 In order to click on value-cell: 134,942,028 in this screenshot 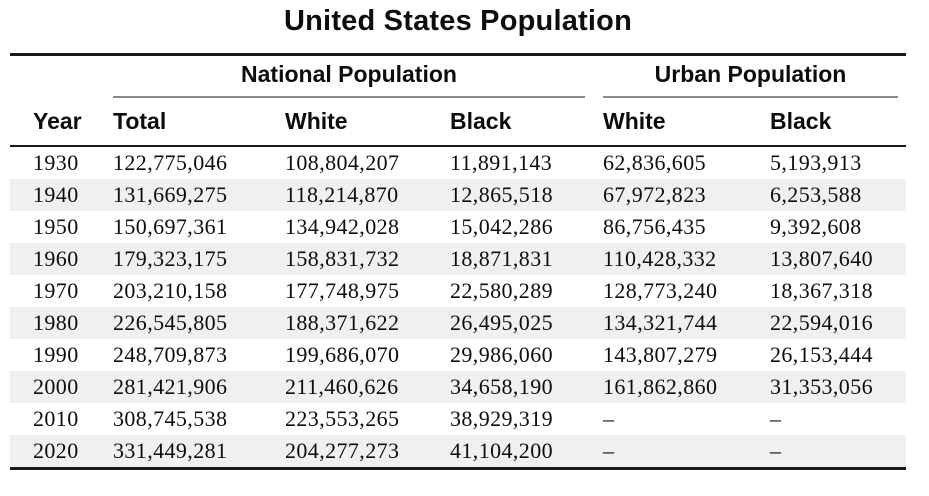, I will do `click(342, 226)`.